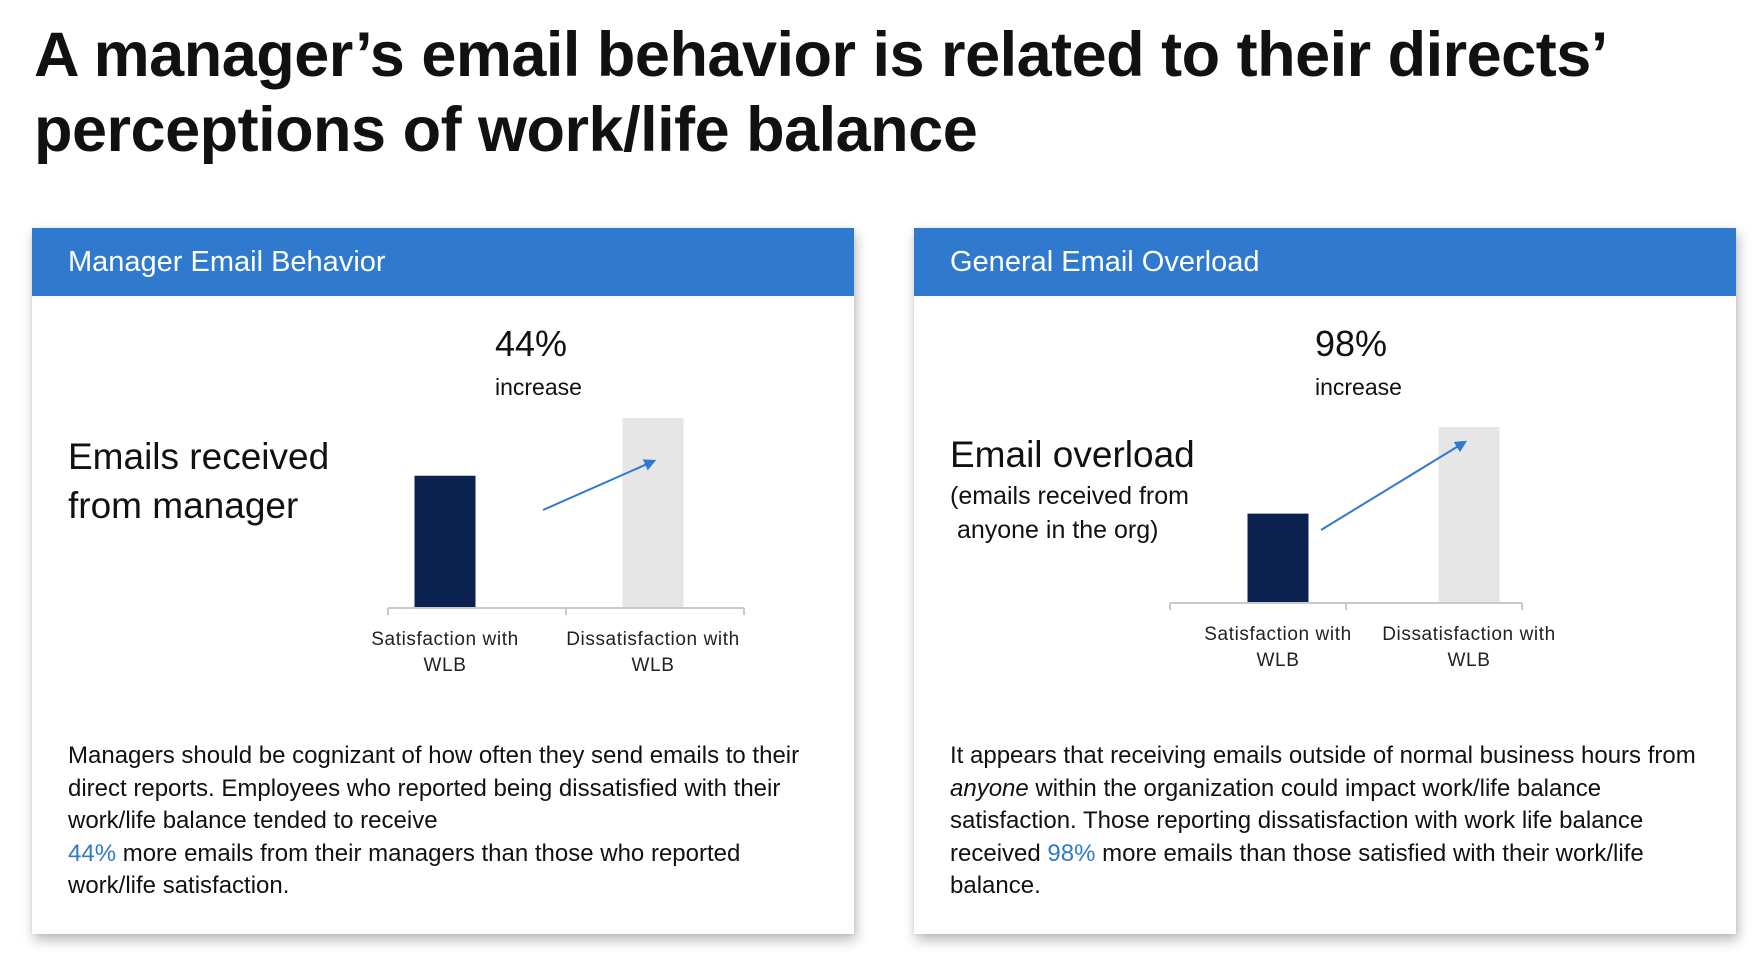 This screenshot has width=1764, height=956. I want to click on metric-subline: (emails received from, so click(1069, 496).